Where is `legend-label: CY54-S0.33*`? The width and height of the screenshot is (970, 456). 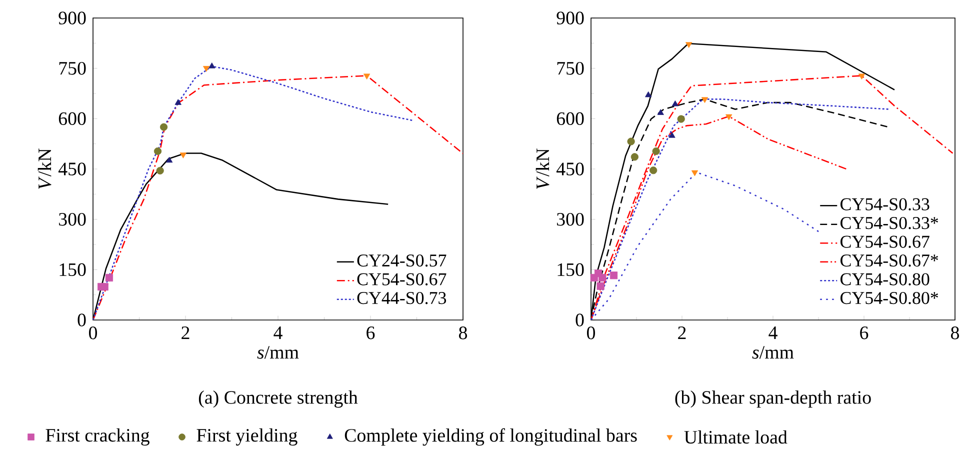 legend-label: CY54-S0.33* is located at coordinates (889, 223).